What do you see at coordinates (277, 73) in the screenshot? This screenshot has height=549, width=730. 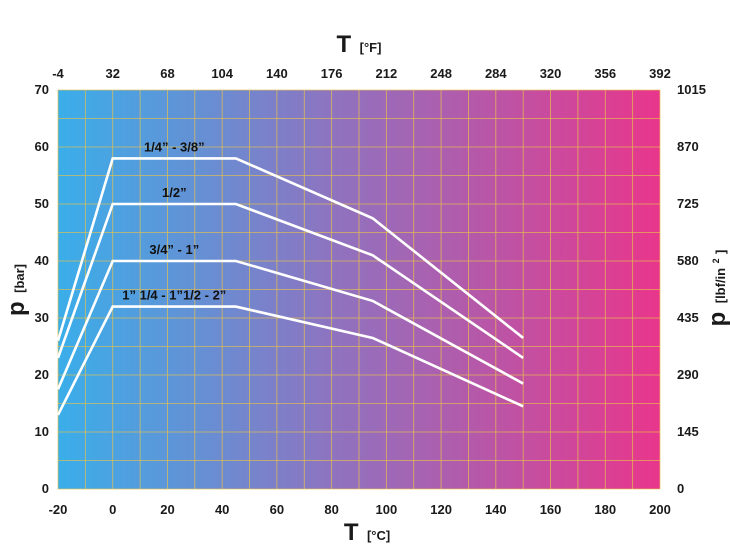 I see `x-tick-label-fahrenheit: 140` at bounding box center [277, 73].